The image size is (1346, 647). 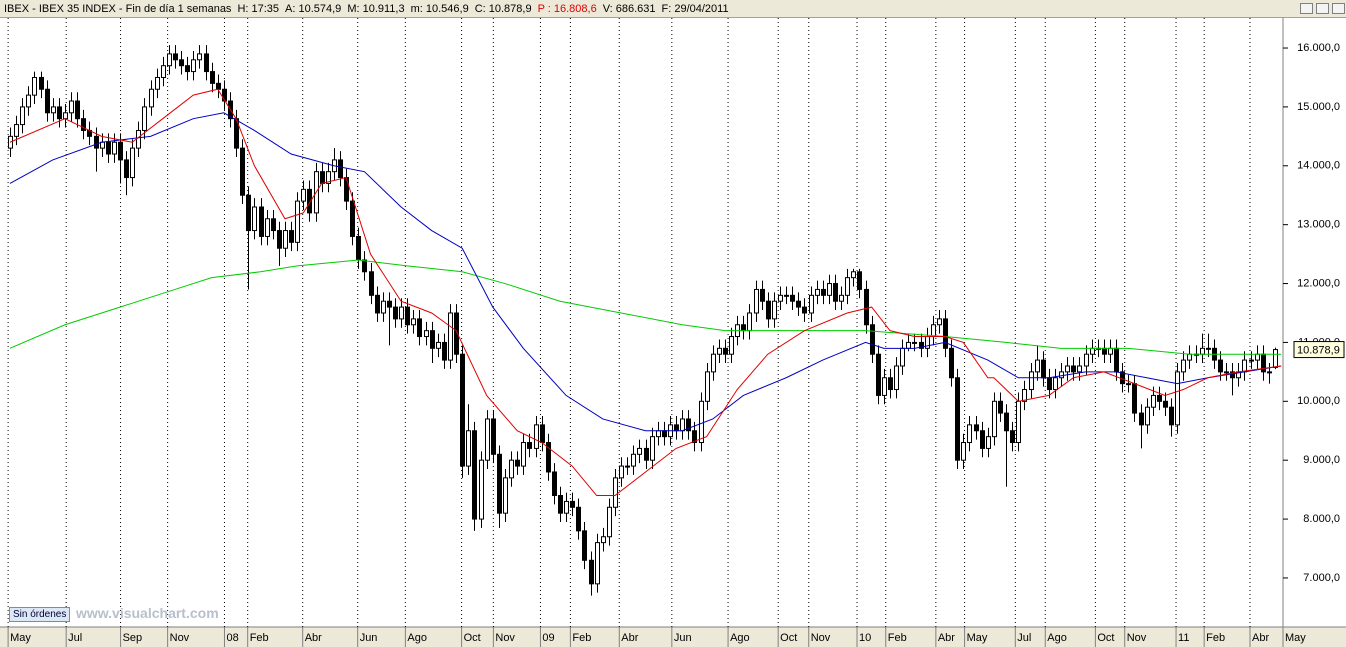 What do you see at coordinates (472, 638) in the screenshot?
I see `x-tick-label: Oct` at bounding box center [472, 638].